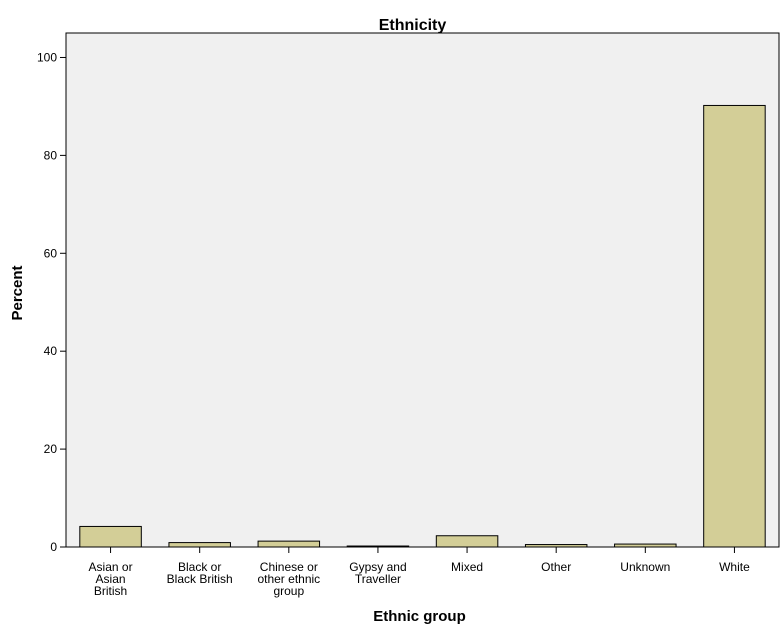  What do you see at coordinates (47, 57) in the screenshot?
I see `y-tick-label: 100` at bounding box center [47, 57].